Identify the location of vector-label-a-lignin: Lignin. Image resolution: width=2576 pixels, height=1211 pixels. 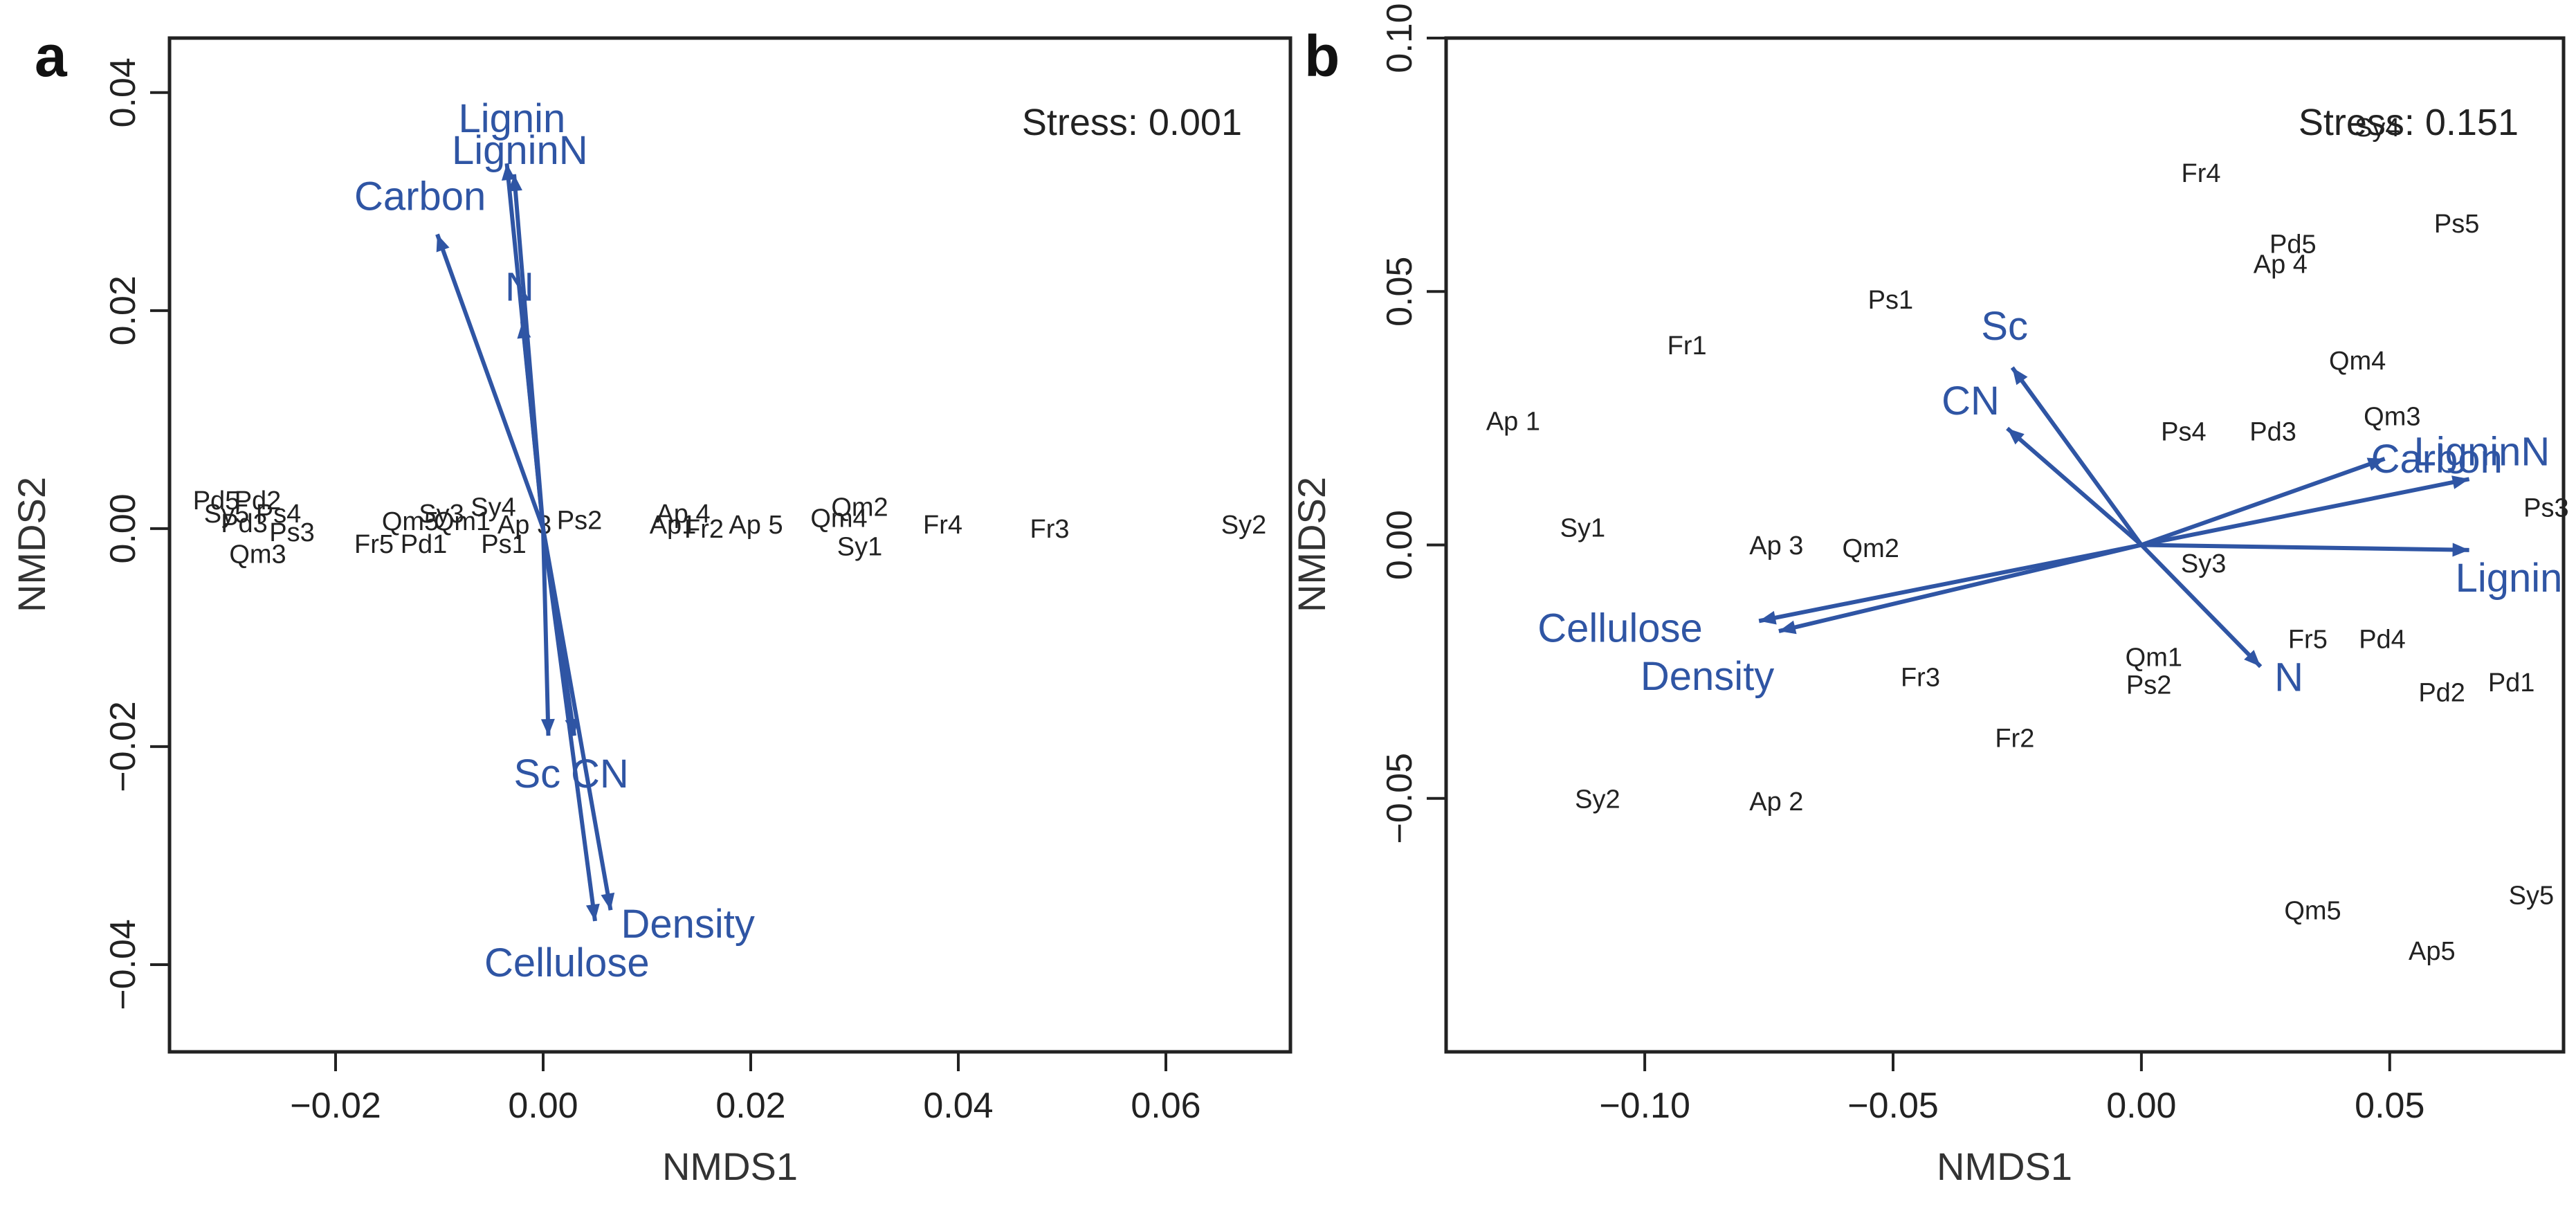
(512, 118).